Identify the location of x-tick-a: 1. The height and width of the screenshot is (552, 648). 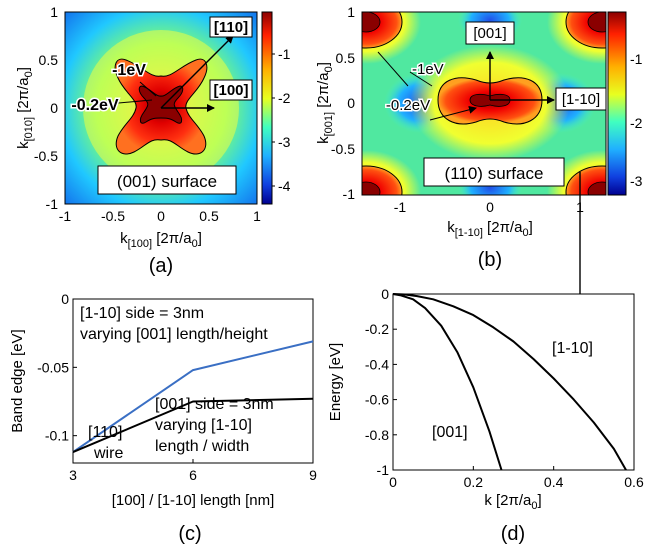
(257, 216).